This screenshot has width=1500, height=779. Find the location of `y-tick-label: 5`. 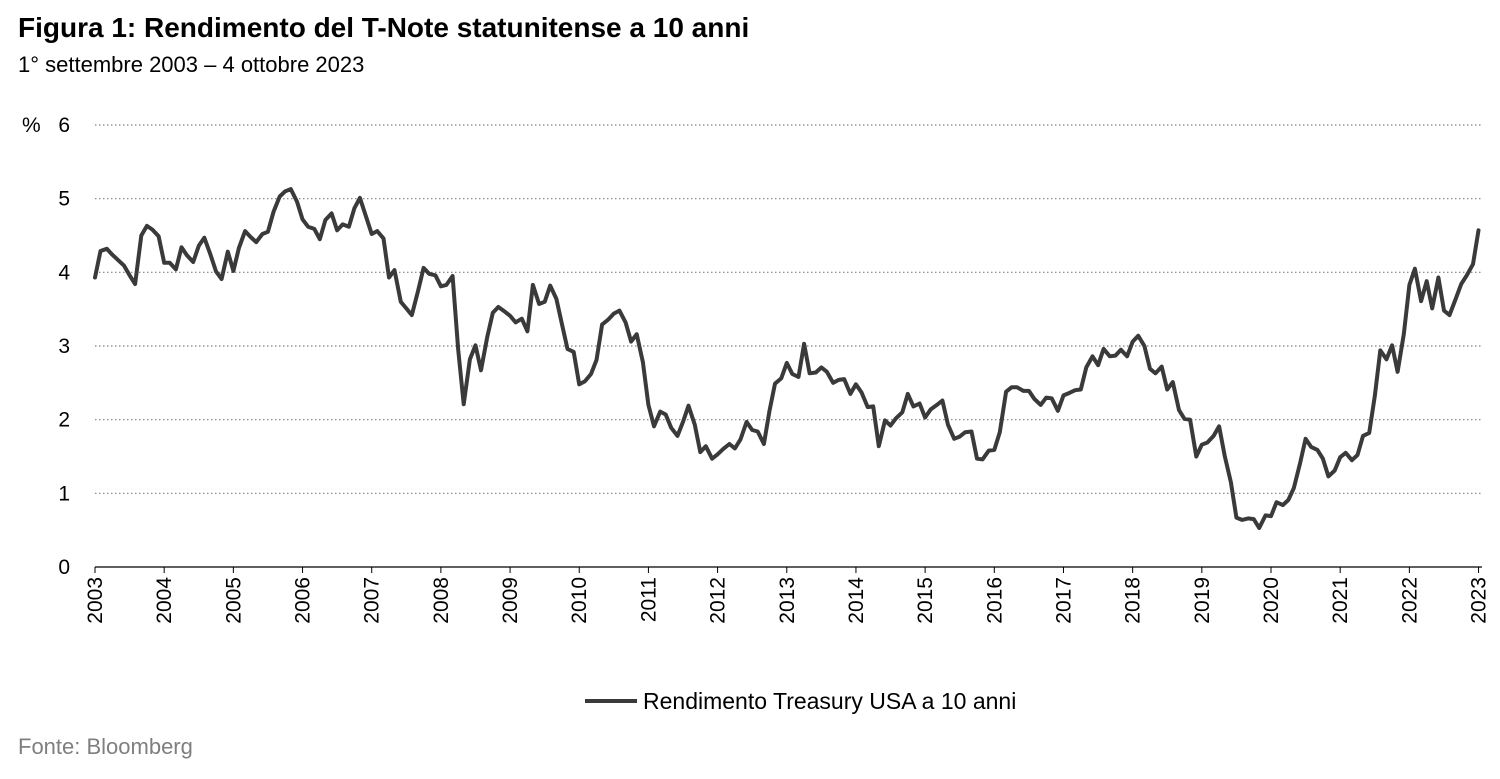

y-tick-label: 5 is located at coordinates (64, 199).